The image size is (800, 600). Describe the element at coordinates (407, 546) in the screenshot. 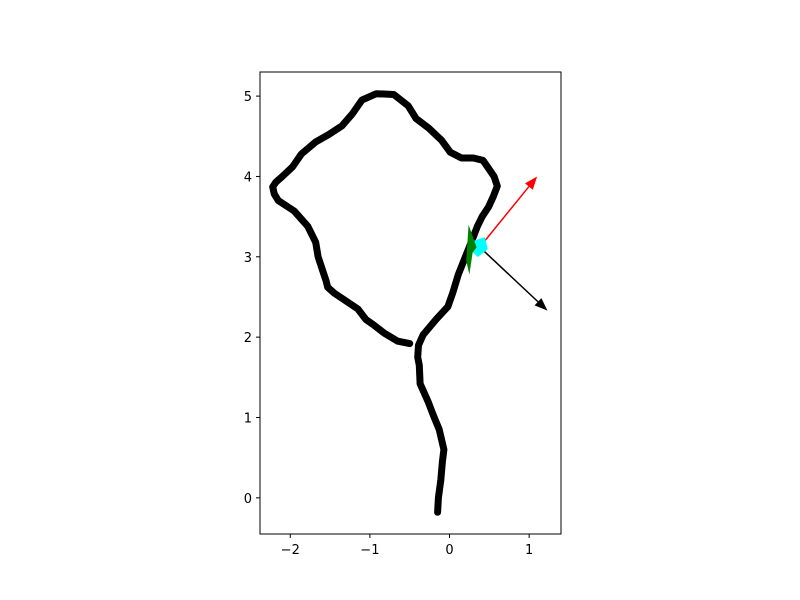

I see `x-axis: −2 −1 0 1` at that location.